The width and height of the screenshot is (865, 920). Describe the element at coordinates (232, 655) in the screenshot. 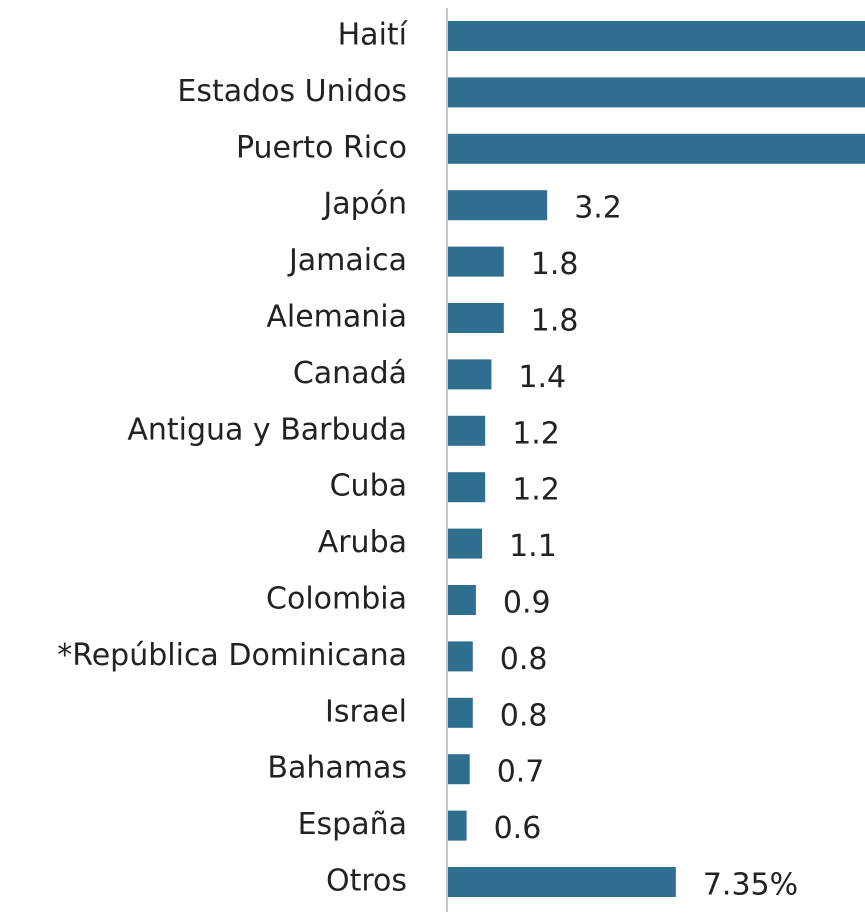

I see `category-label: *República Dominicana` at that location.